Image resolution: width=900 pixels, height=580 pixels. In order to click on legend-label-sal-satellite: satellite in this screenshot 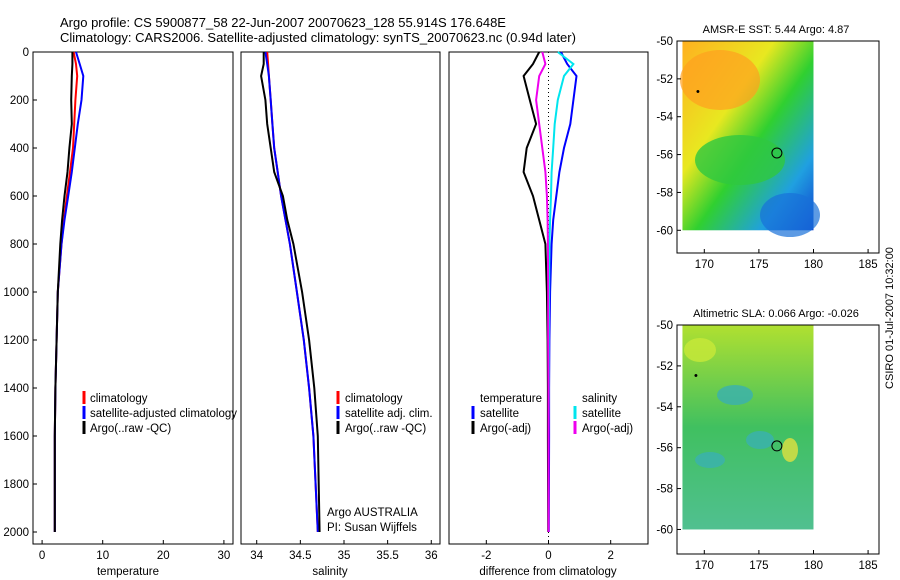, I will do `click(601, 414)`.